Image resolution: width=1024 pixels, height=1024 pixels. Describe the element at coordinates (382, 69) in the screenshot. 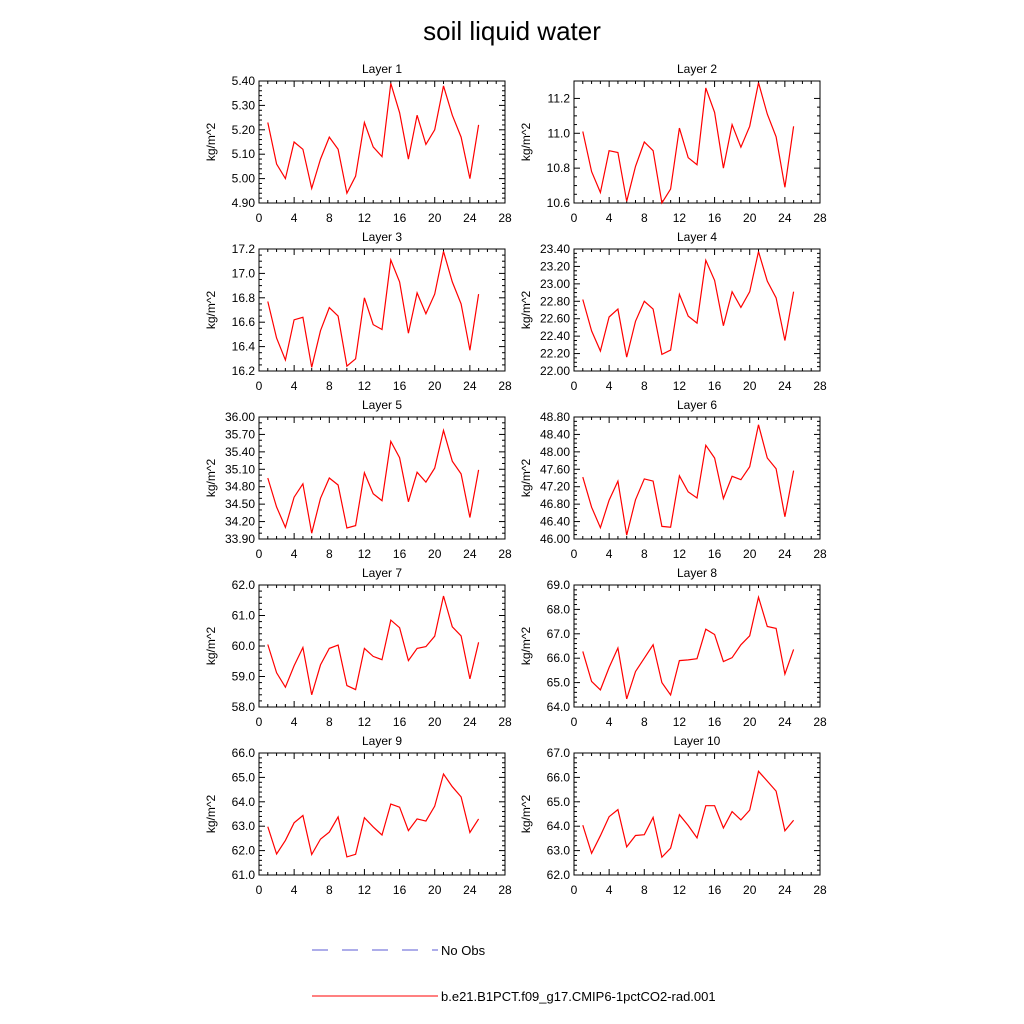

I see `panel-title-layer-1: Layer 1` at that location.